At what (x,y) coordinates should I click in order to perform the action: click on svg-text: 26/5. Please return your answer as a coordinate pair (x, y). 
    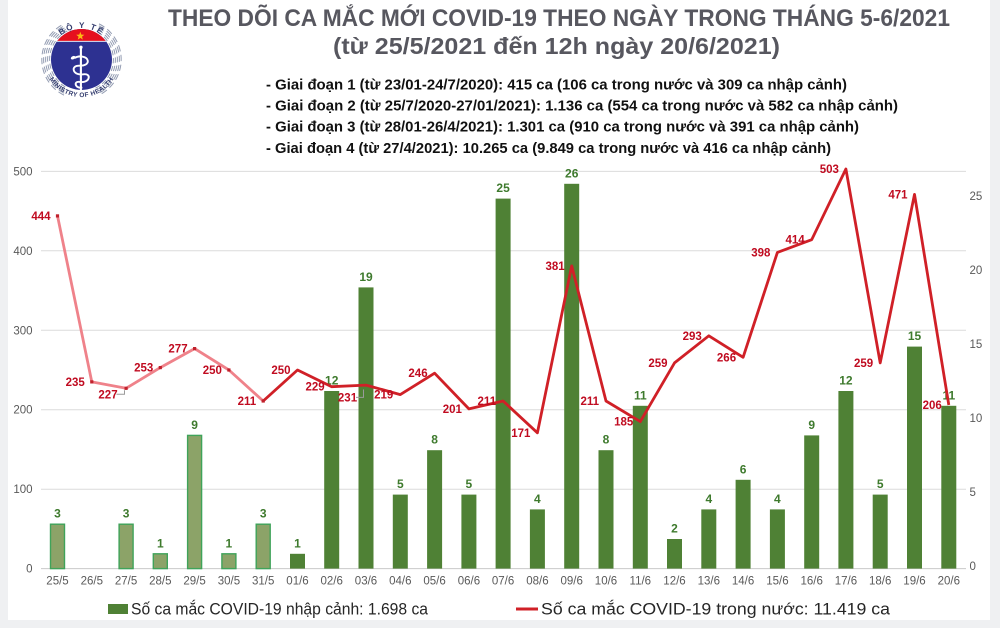
    Looking at the image, I should click on (92, 582).